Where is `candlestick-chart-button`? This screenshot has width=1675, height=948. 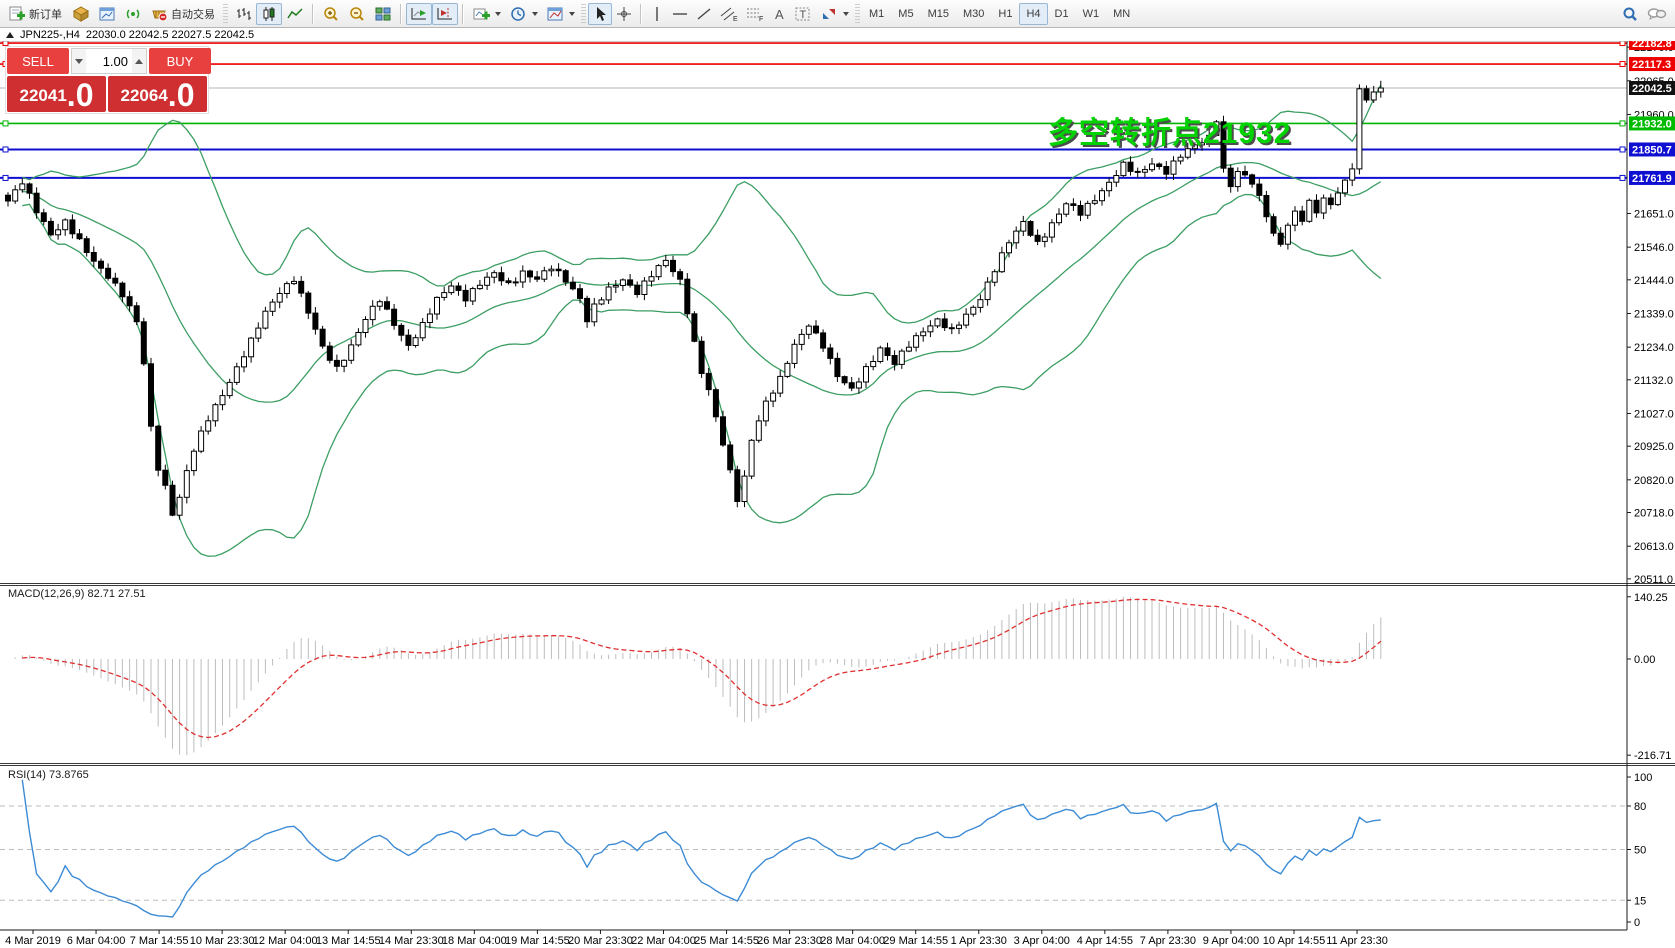
candlestick-chart-button is located at coordinates (269, 13).